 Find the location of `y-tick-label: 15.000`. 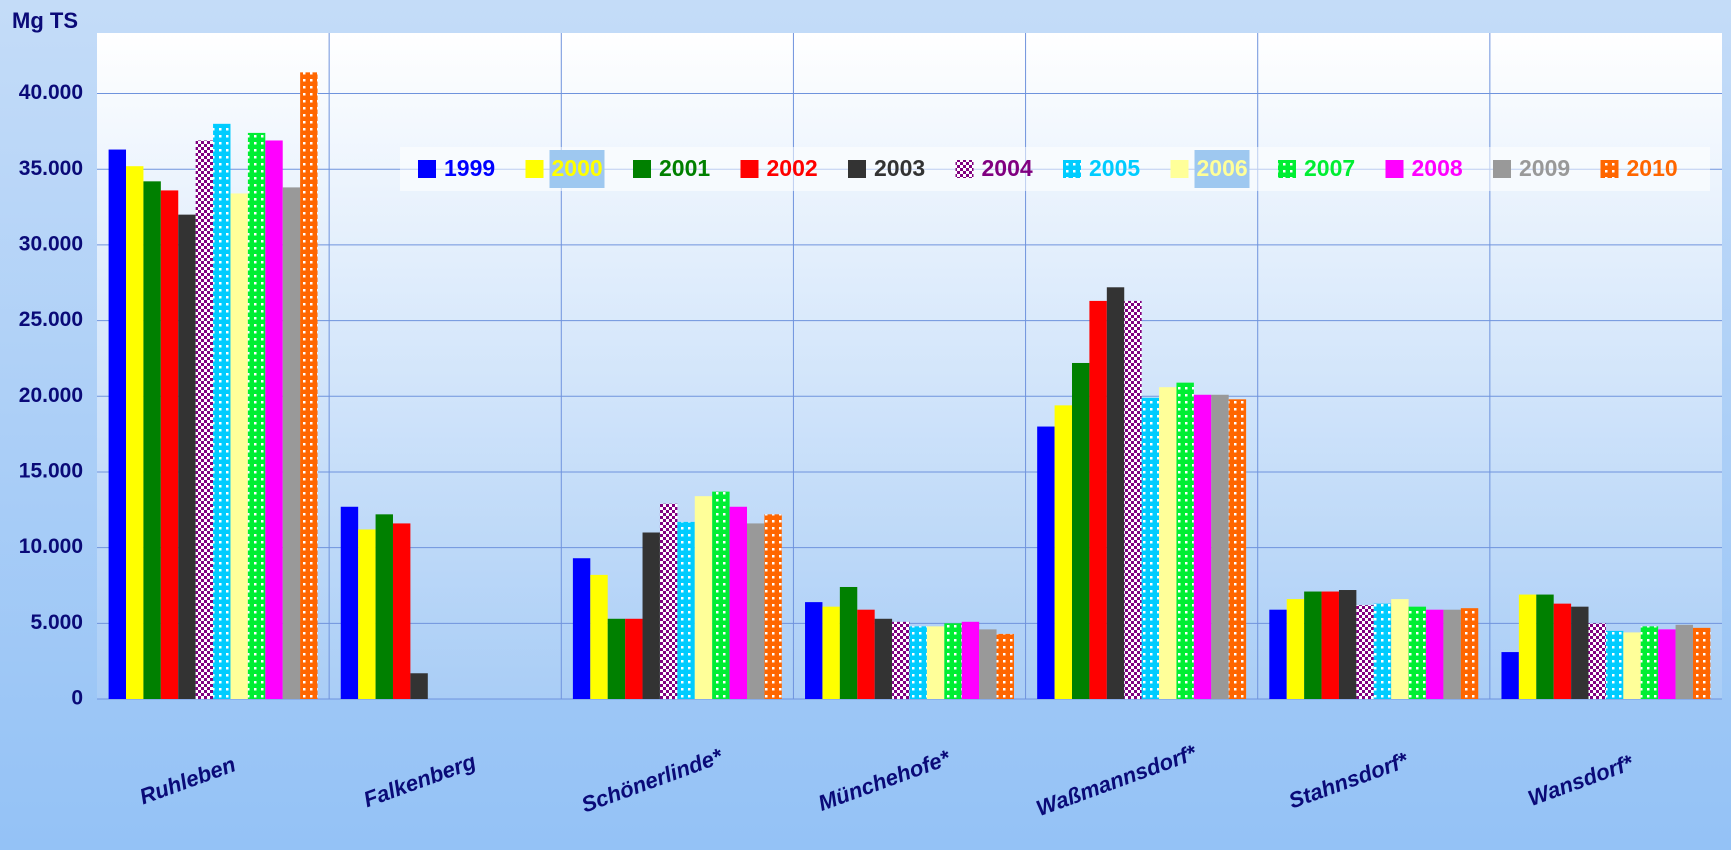

y-tick-label: 15.000 is located at coordinates (51, 471).